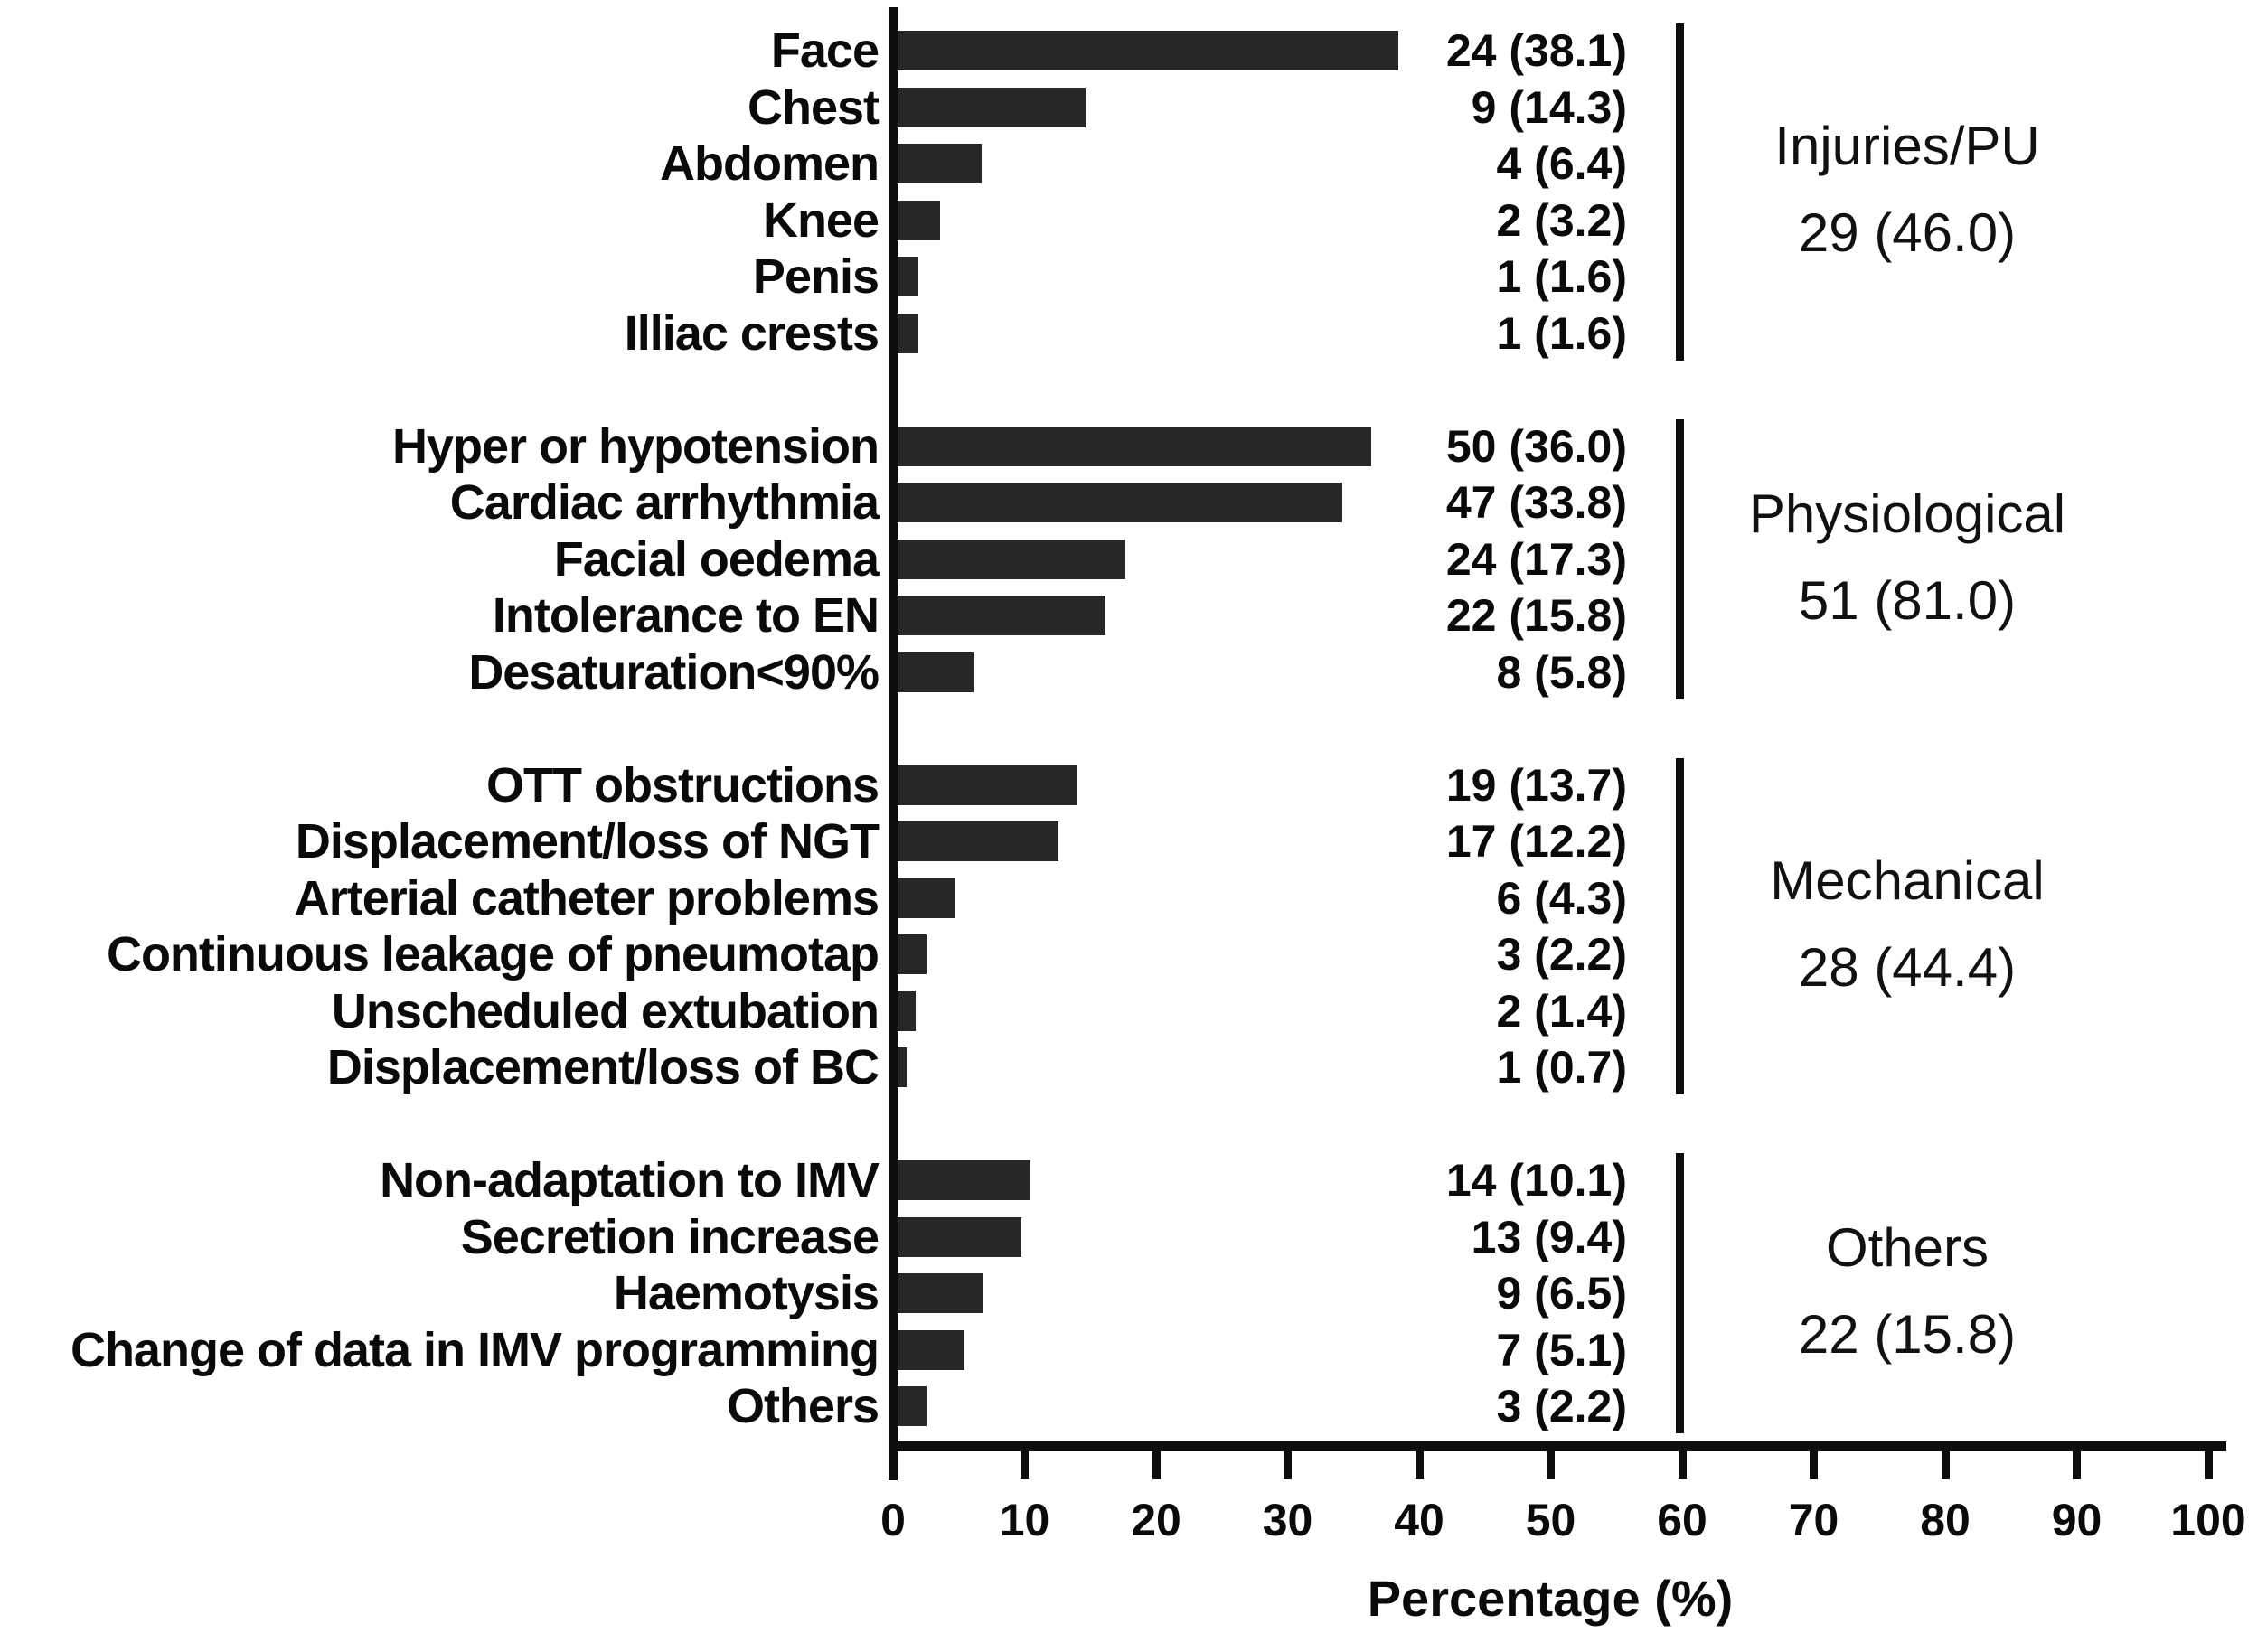  What do you see at coordinates (1536, 446) in the screenshot?
I see `value-label: 50 (36.0)` at bounding box center [1536, 446].